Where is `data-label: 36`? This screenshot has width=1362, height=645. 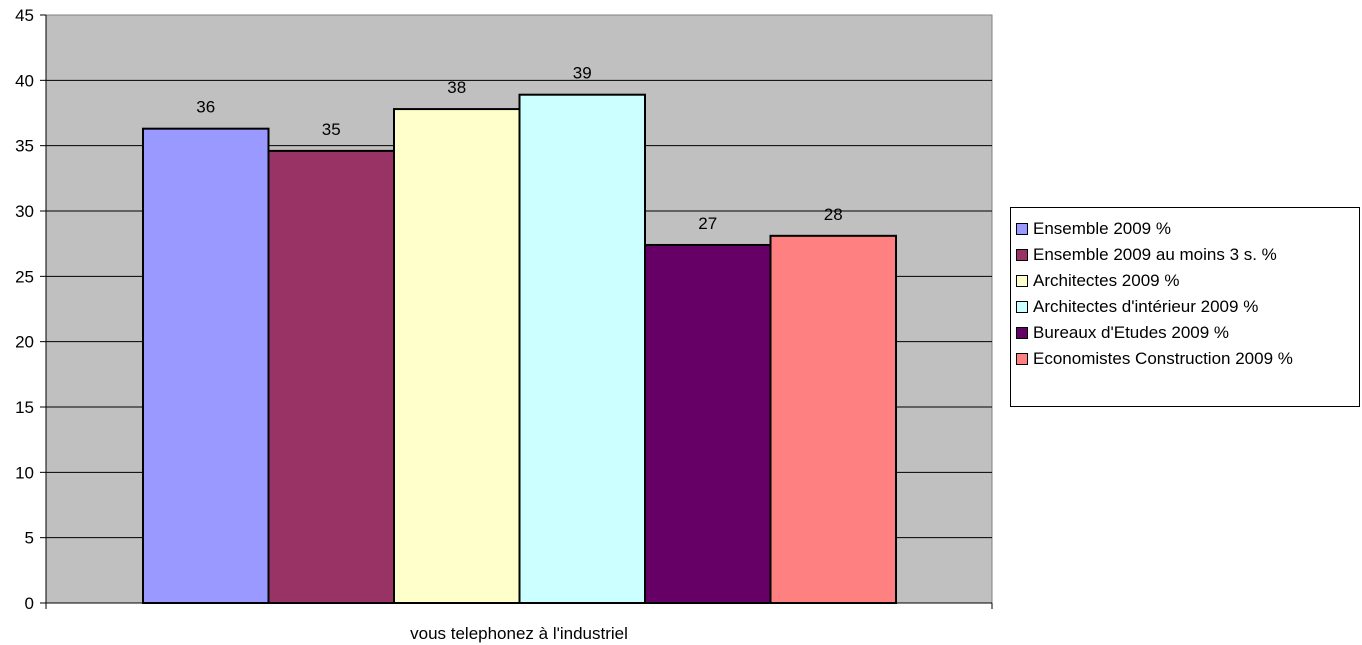
data-label: 36 is located at coordinates (205, 107).